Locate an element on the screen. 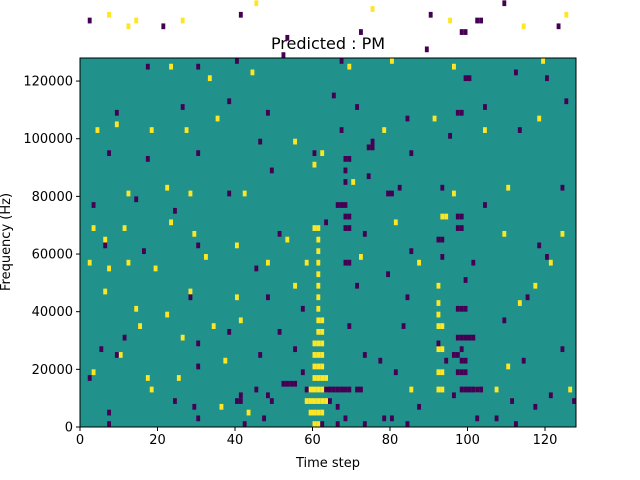 This screenshot has height=480, width=640. y-tick-label: 40000 is located at coordinates (52, 312).